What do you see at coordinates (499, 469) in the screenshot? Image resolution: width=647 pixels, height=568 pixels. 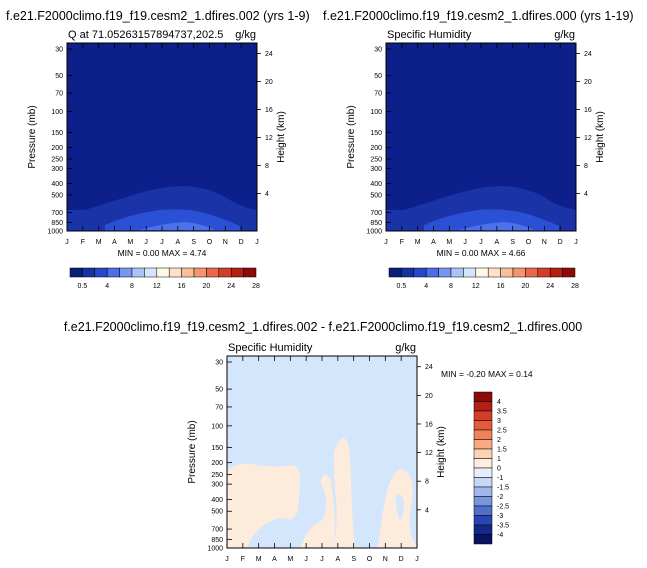 I see `colorbar-label: 0` at bounding box center [499, 469].